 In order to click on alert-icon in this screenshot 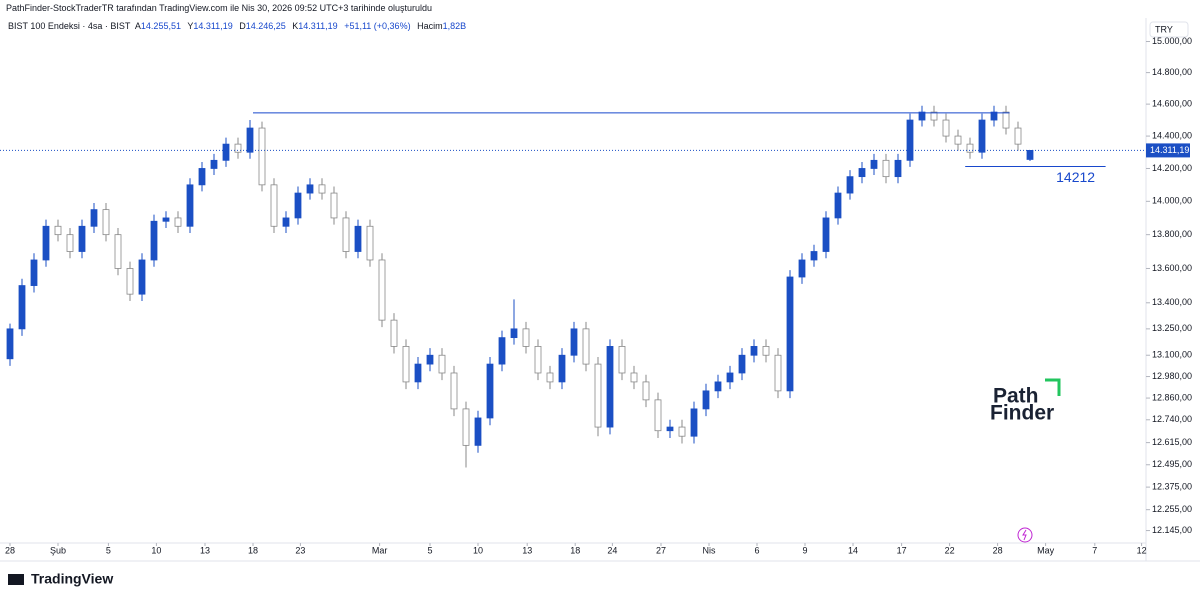, I will do `click(1025, 535)`.